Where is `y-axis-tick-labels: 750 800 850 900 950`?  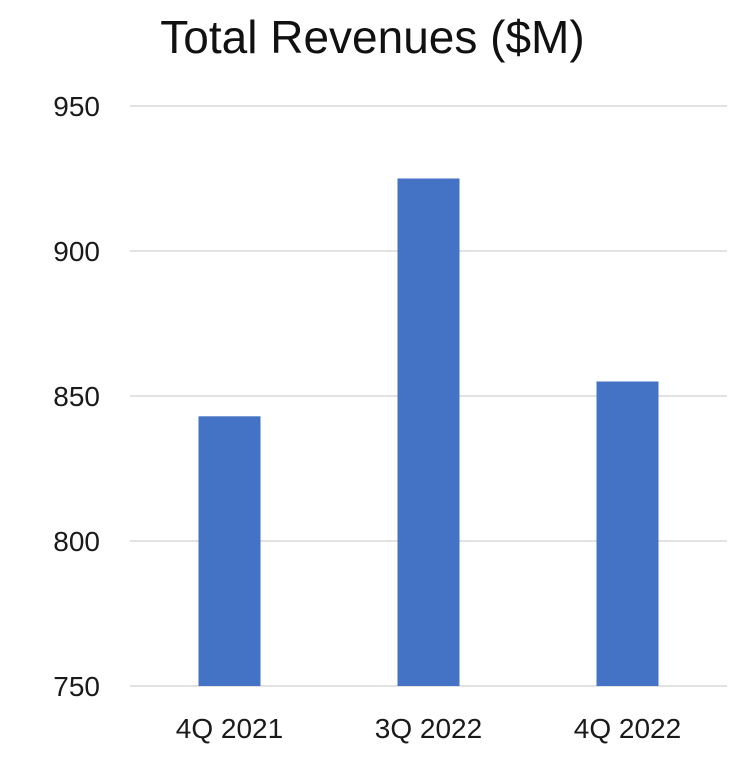 y-axis-tick-labels: 750 800 850 900 950 is located at coordinates (76, 396).